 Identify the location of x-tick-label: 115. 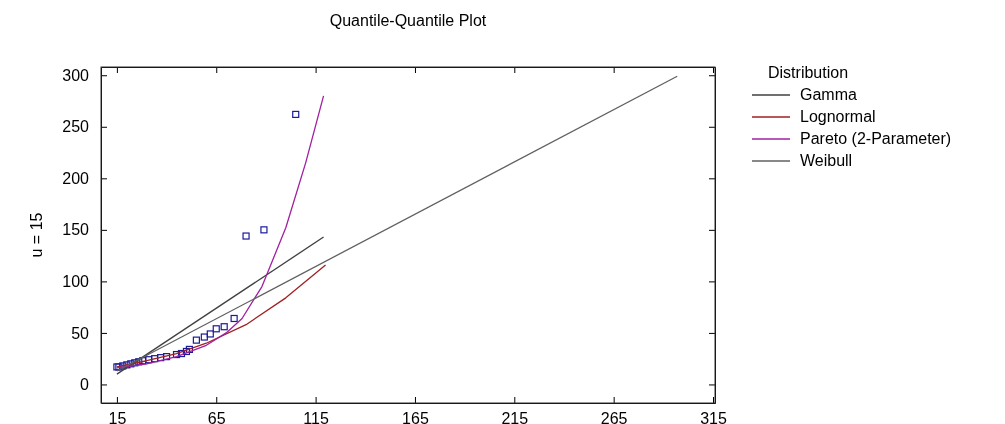
(316, 417).